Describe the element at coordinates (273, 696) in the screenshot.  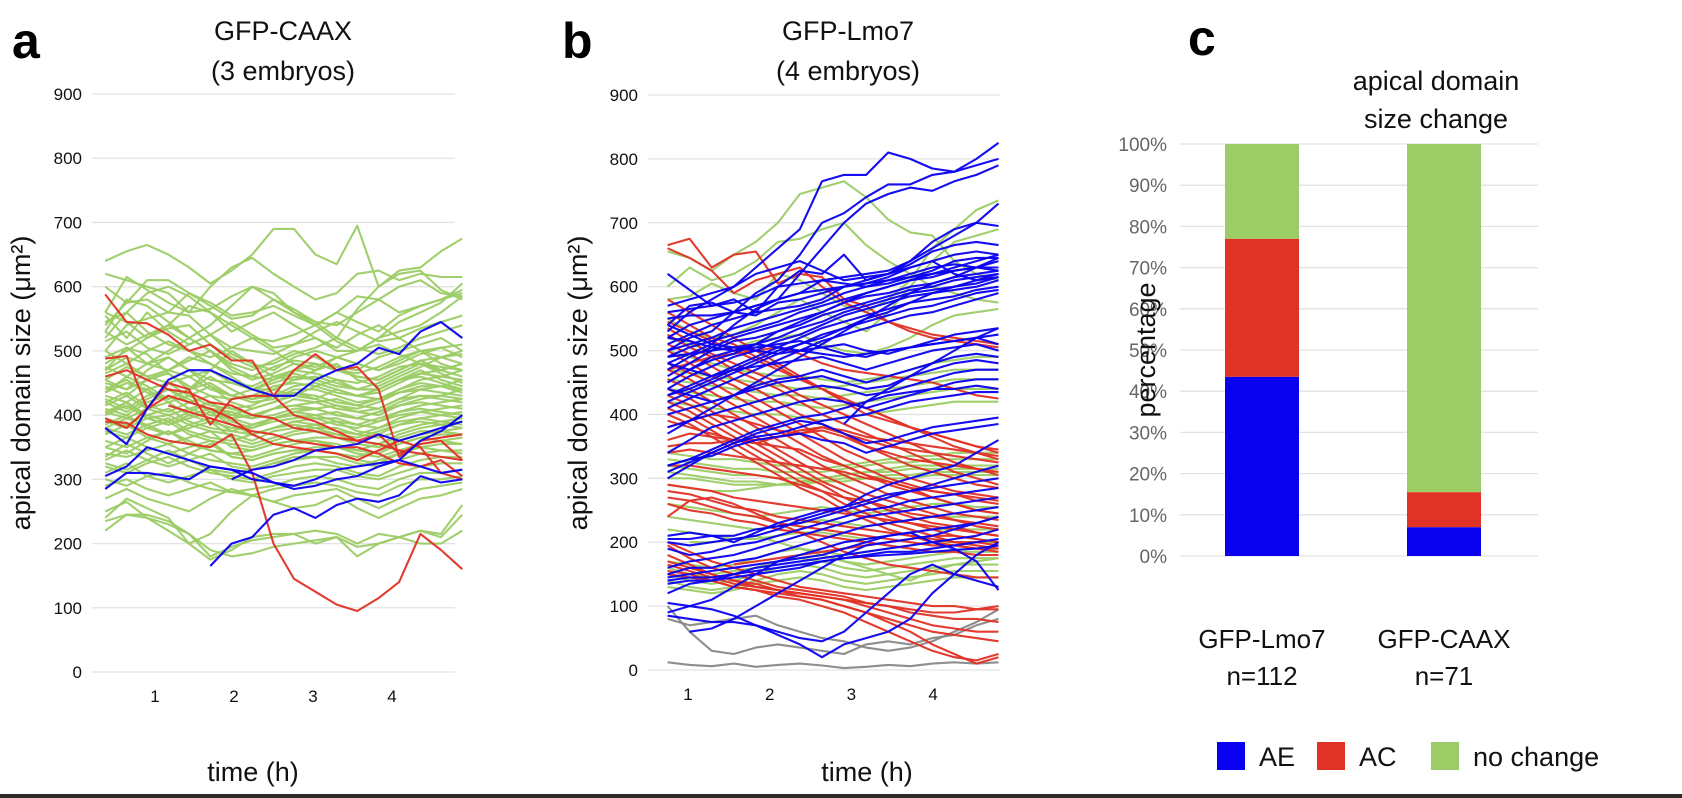
I see `panel-a-x-ticks: 1 2 3 4` at that location.